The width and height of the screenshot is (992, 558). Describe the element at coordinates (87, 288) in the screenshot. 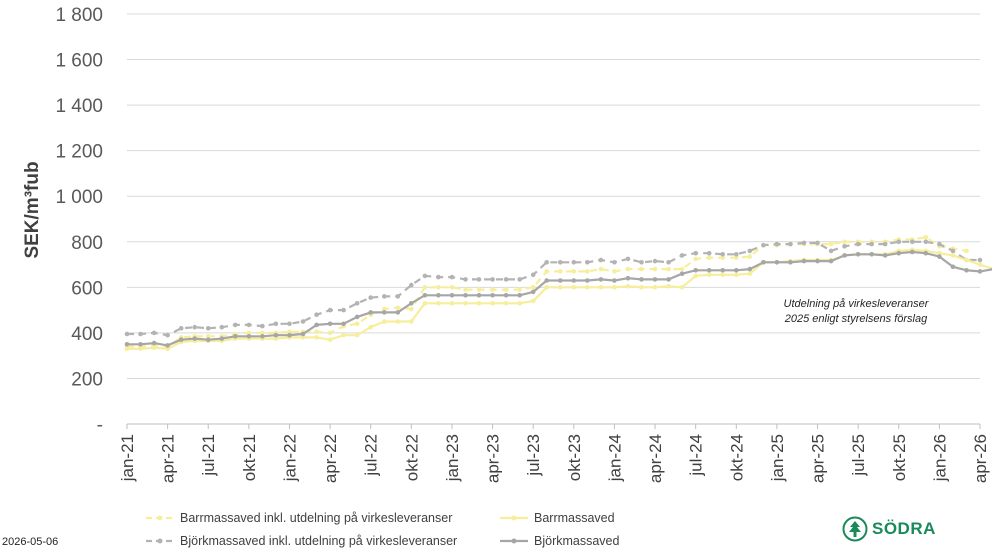

I see `y-tick-label: 600` at that location.